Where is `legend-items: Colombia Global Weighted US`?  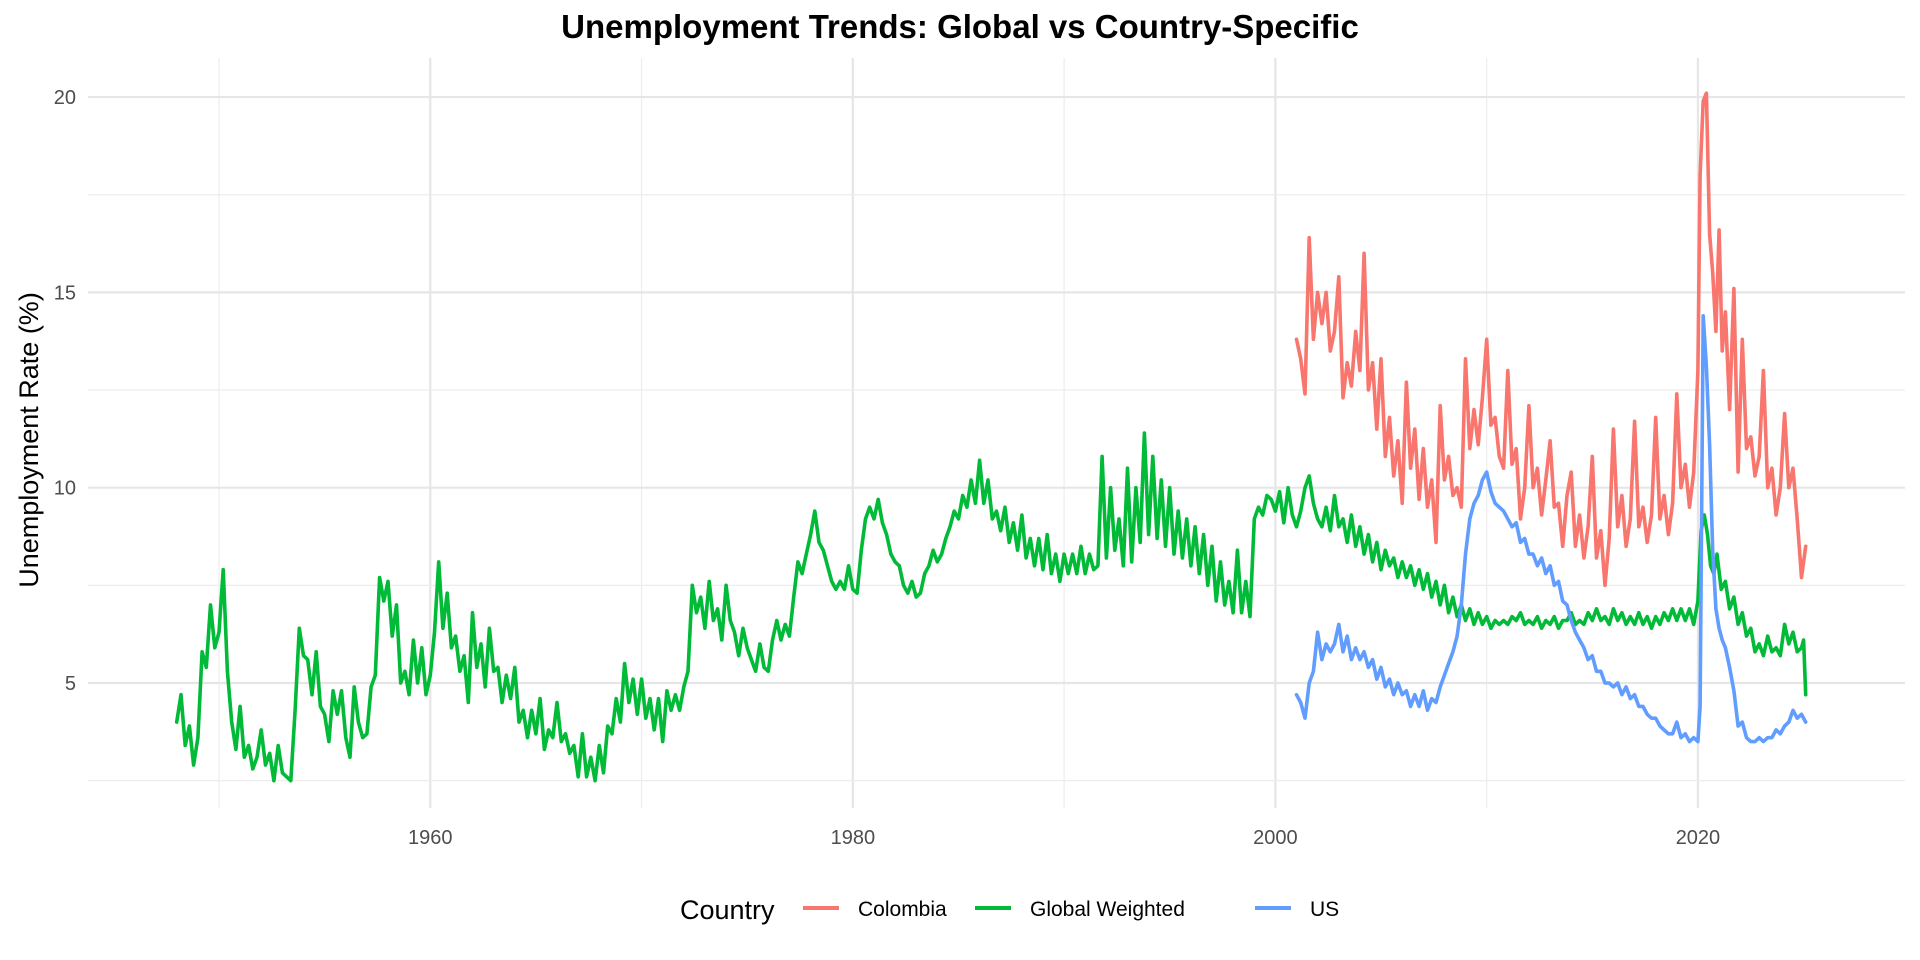
legend-items: Colombia Global Weighted US is located at coordinates (1071, 909).